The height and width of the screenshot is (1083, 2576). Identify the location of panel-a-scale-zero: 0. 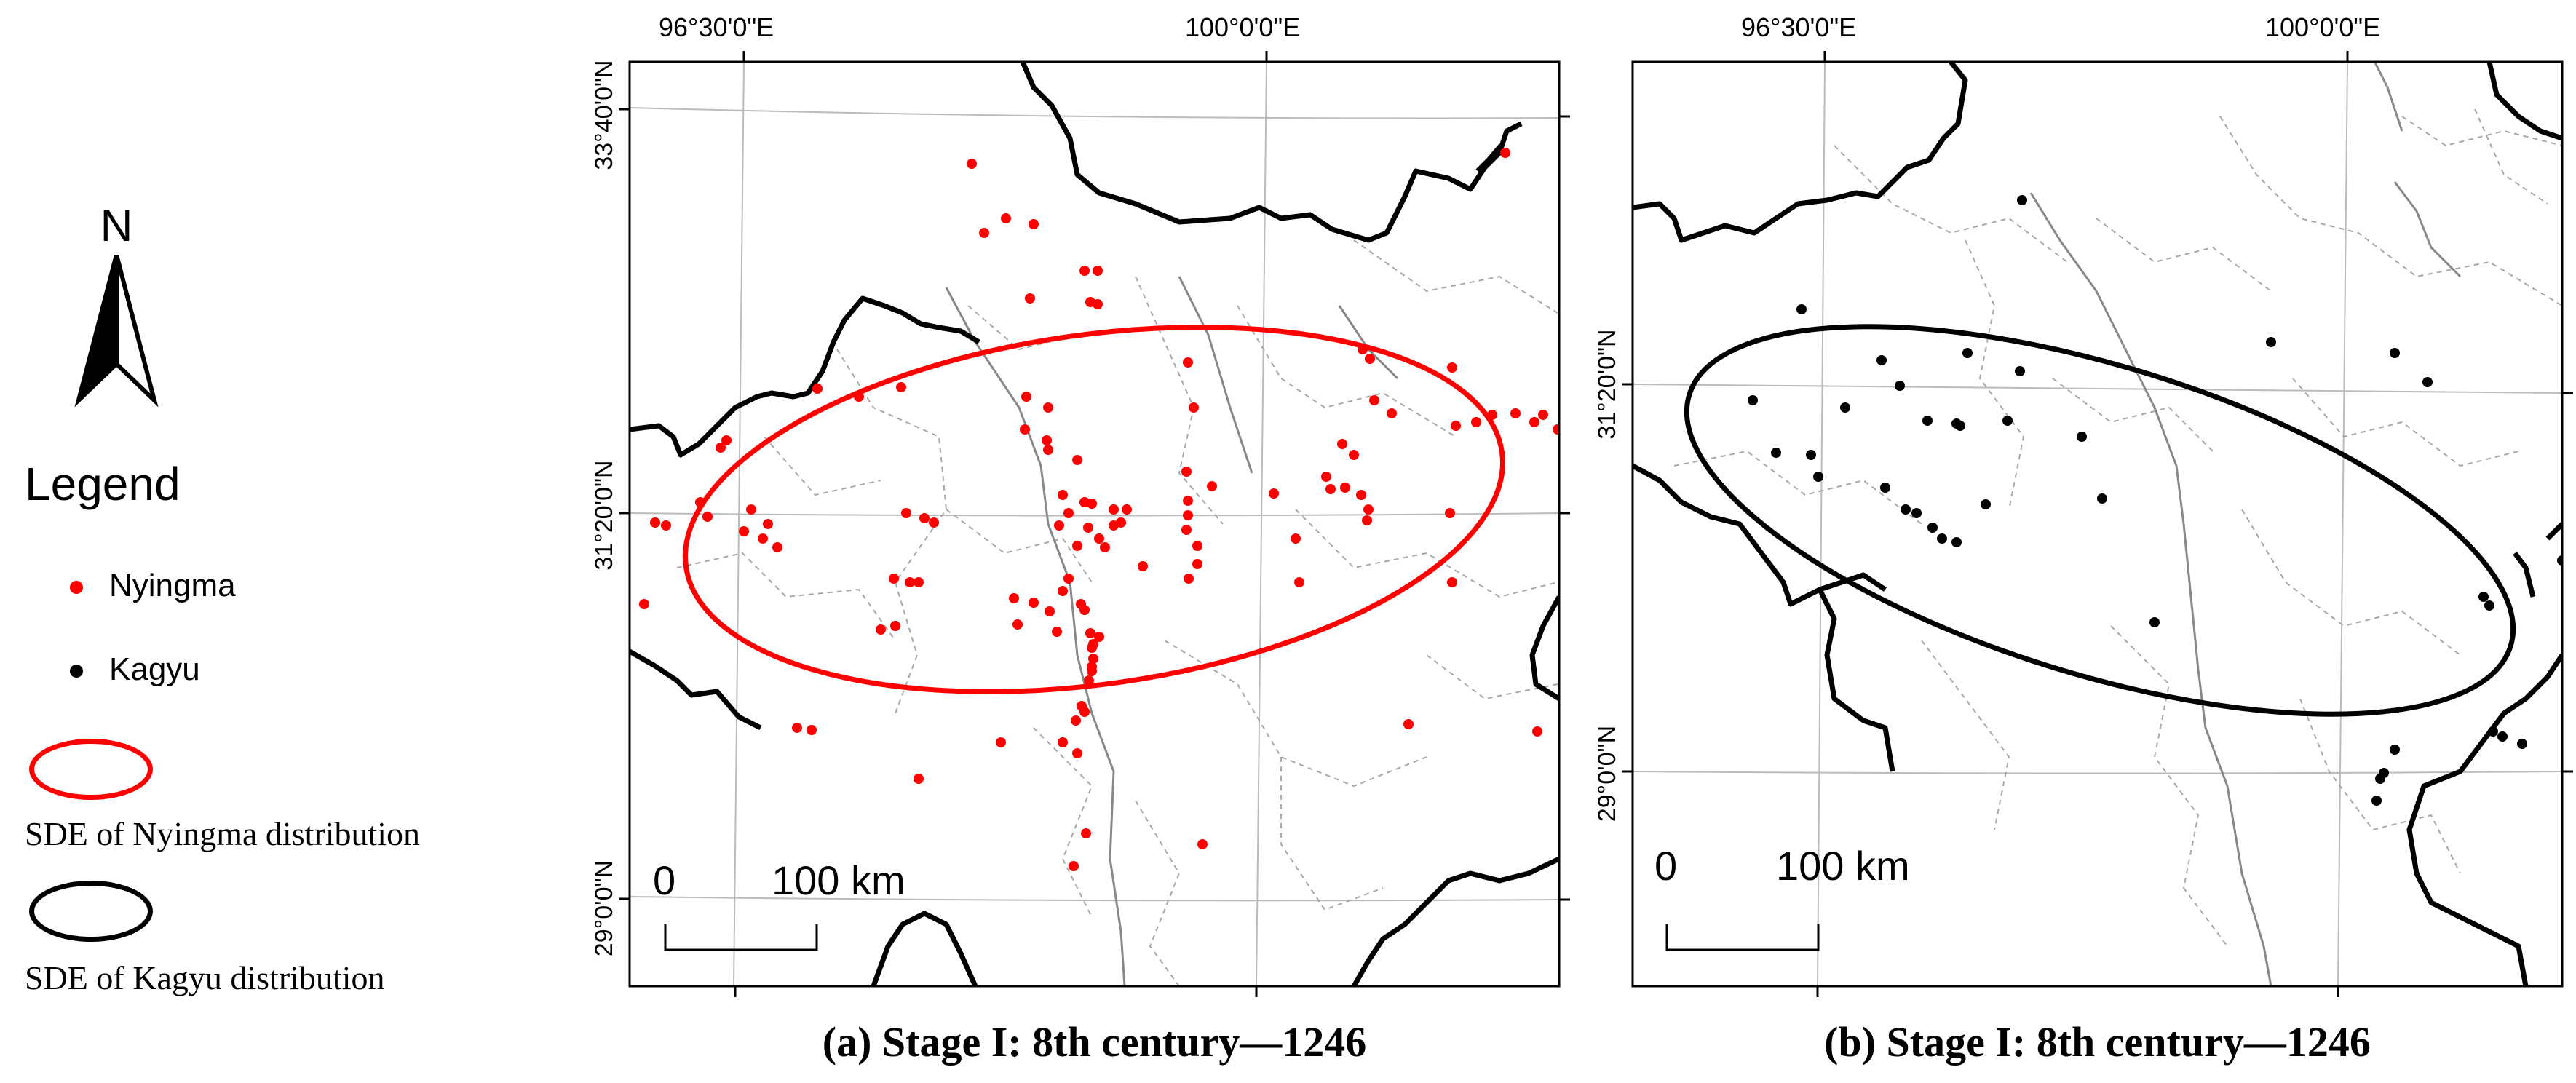
(664, 880).